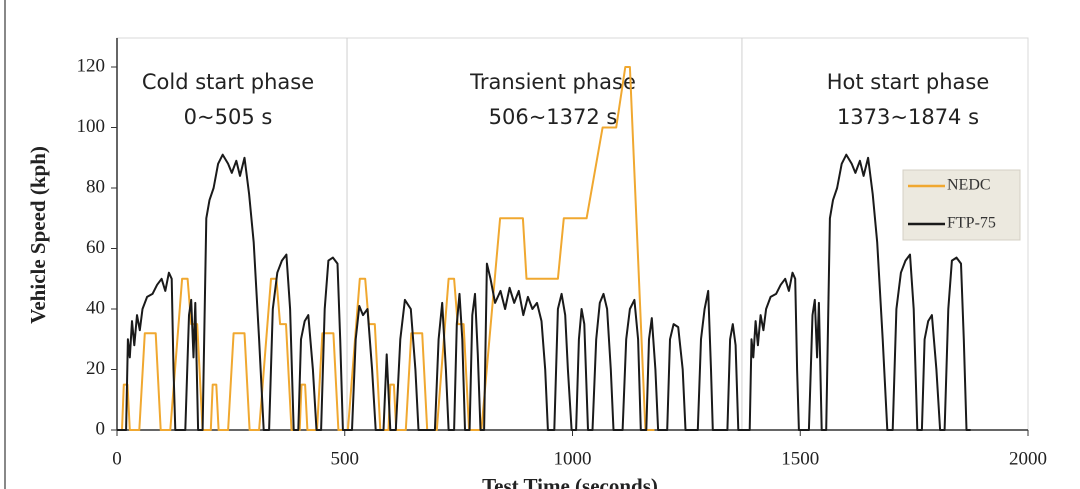 This screenshot has width=1080, height=489. I want to click on phase-annotation: Hot start phase, so click(908, 82).